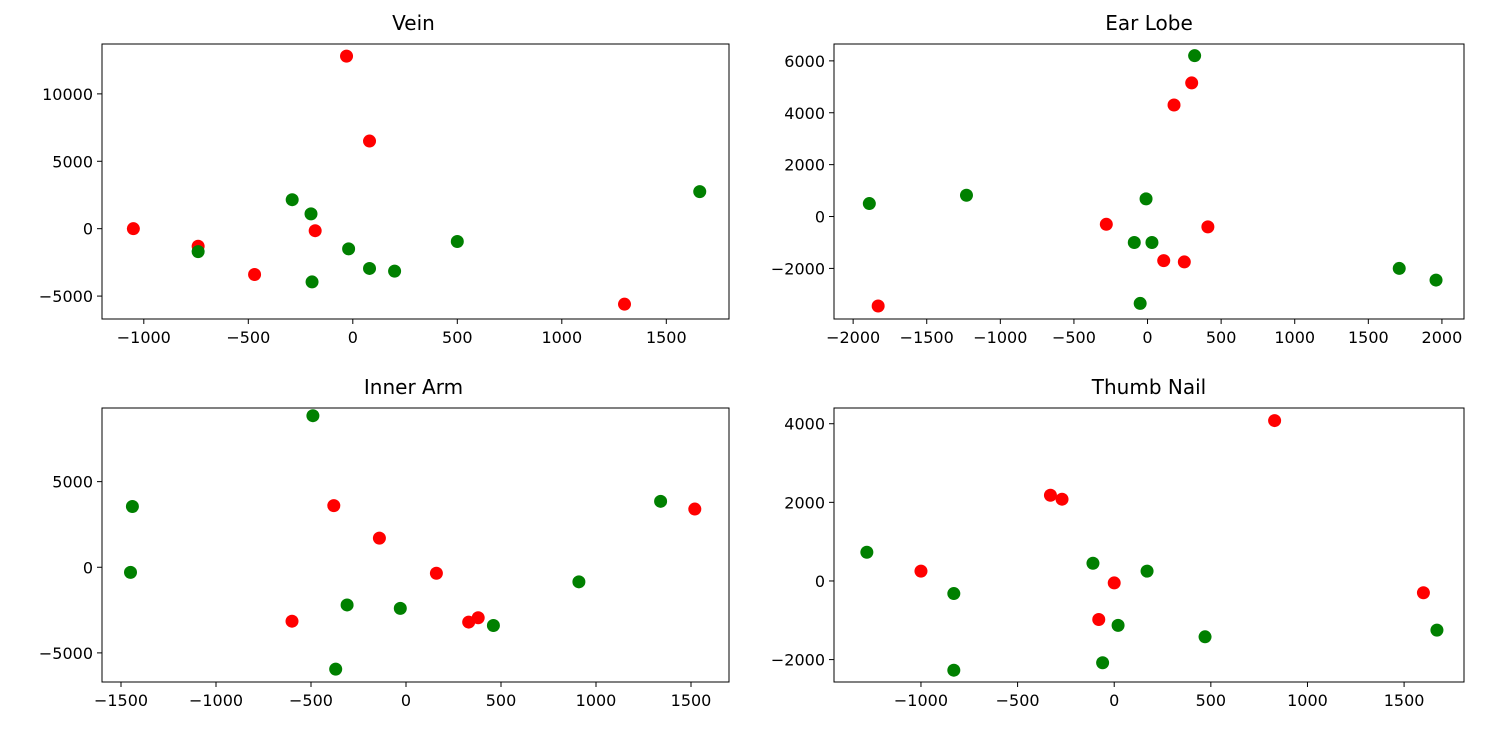  What do you see at coordinates (121, 700) in the screenshot?
I see `x-tick-label: −1500` at bounding box center [121, 700].